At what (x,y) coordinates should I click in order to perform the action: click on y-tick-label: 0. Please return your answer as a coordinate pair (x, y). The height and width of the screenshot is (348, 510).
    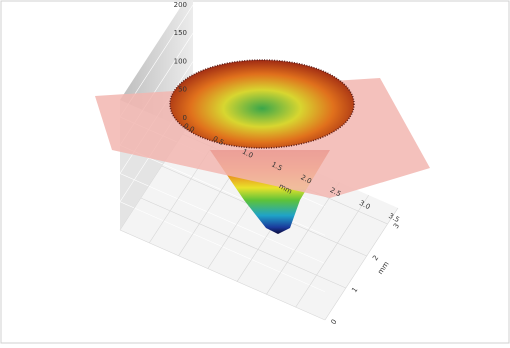
    Looking at the image, I should click on (333, 322).